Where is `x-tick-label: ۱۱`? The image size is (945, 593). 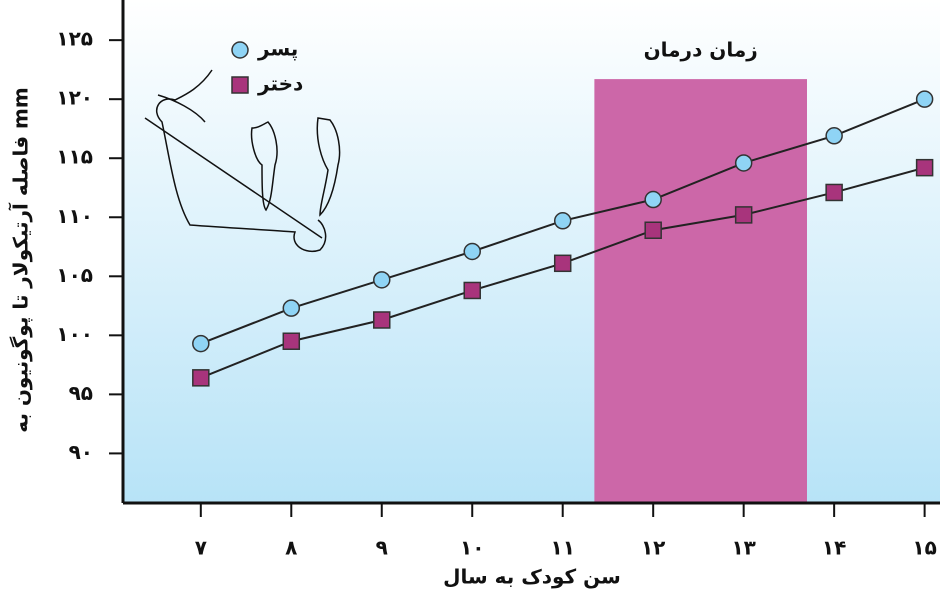
x-tick-label: ۱۱ is located at coordinates (563, 548).